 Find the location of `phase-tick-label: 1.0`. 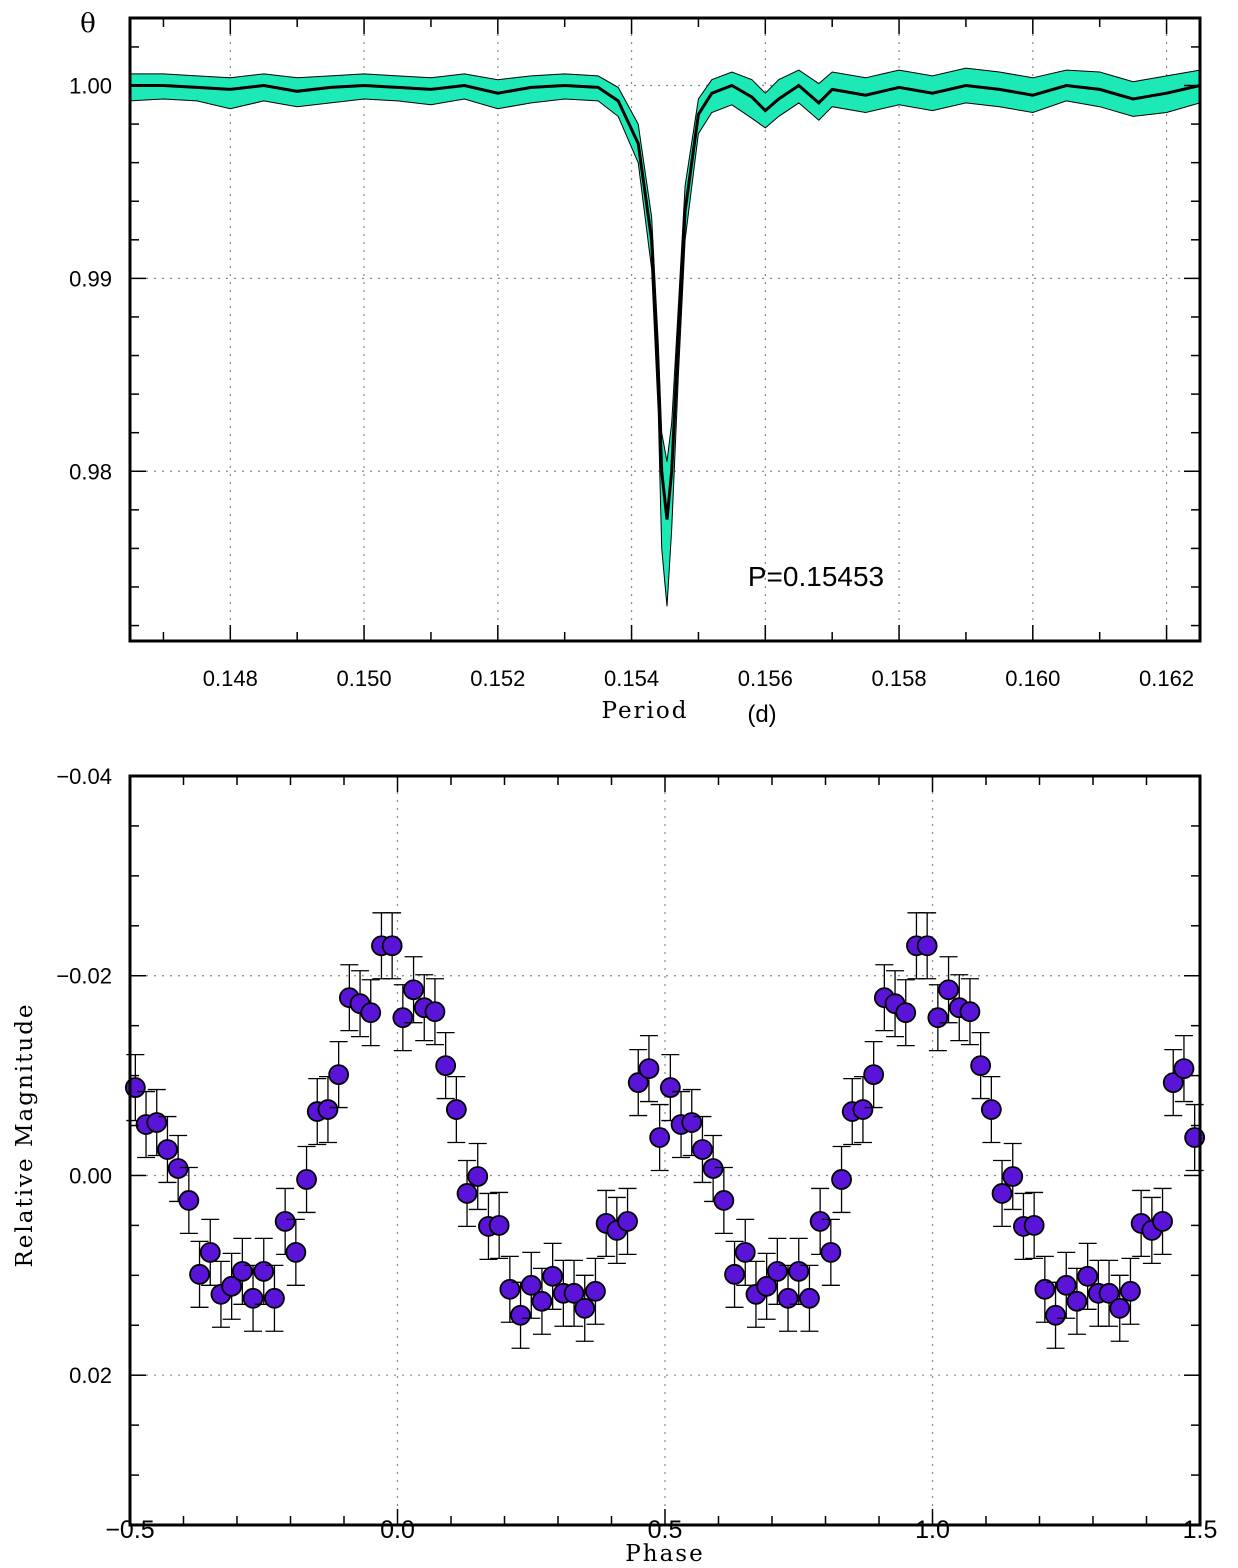

phase-tick-label: 1.0 is located at coordinates (932, 1530).